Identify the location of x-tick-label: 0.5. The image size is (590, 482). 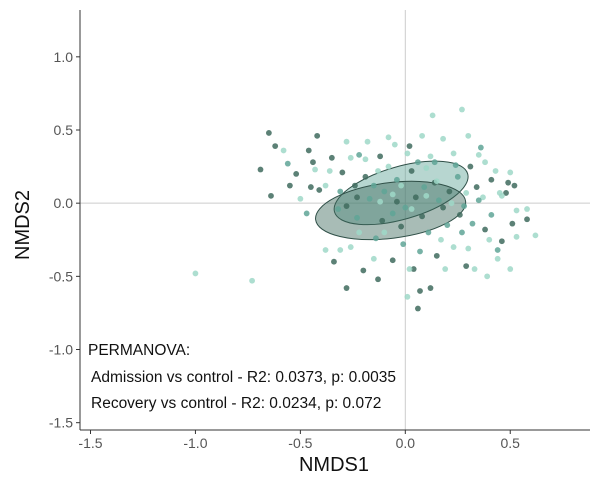
(511, 443).